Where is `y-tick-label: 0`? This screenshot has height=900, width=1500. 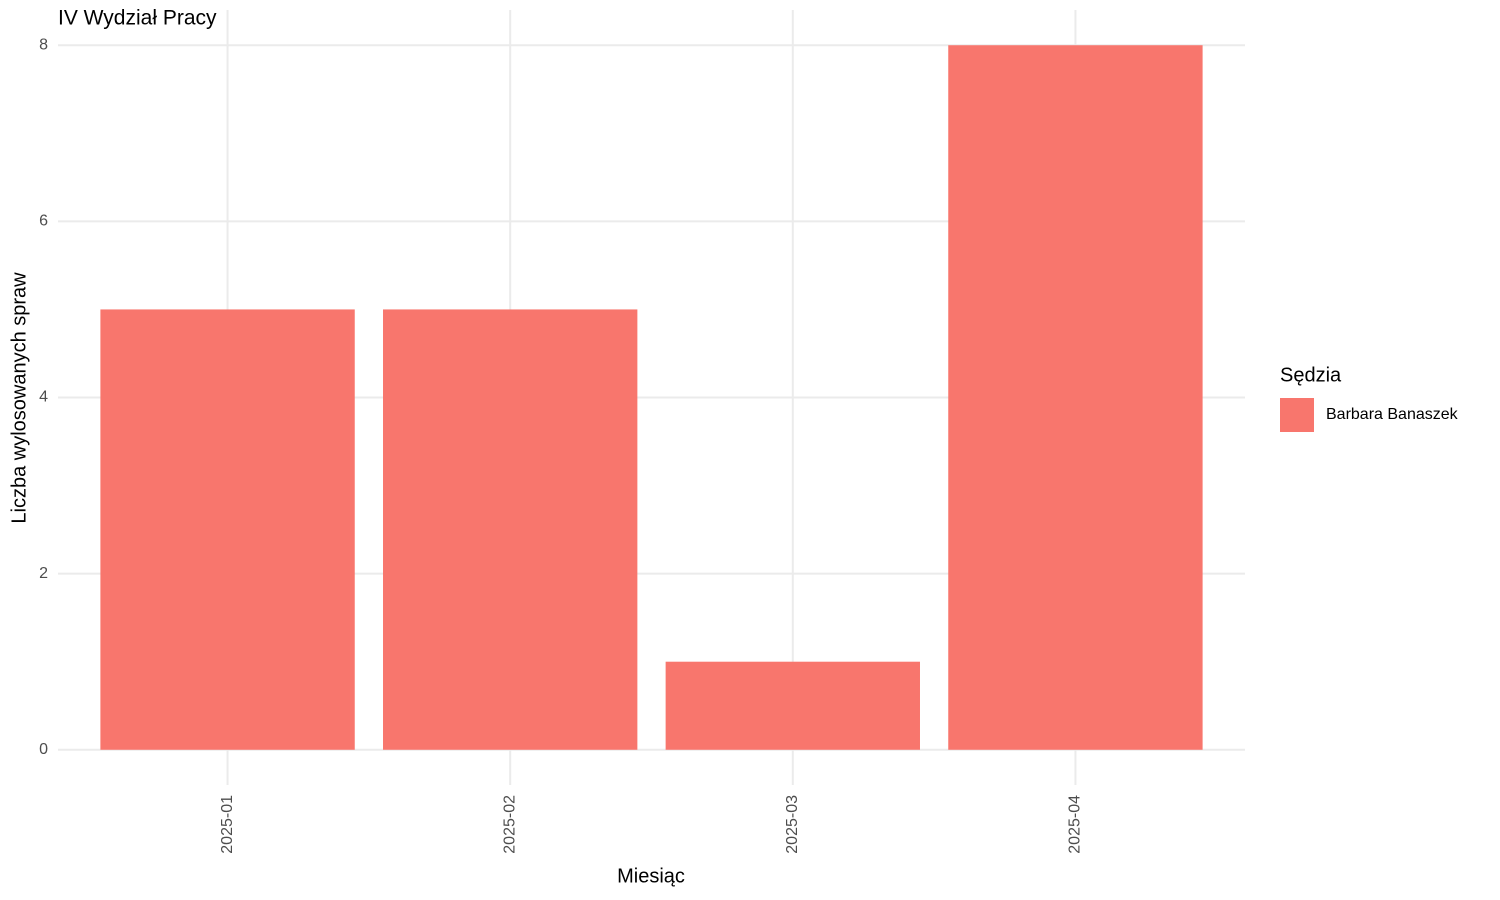
y-tick-label: 0 is located at coordinates (43, 749).